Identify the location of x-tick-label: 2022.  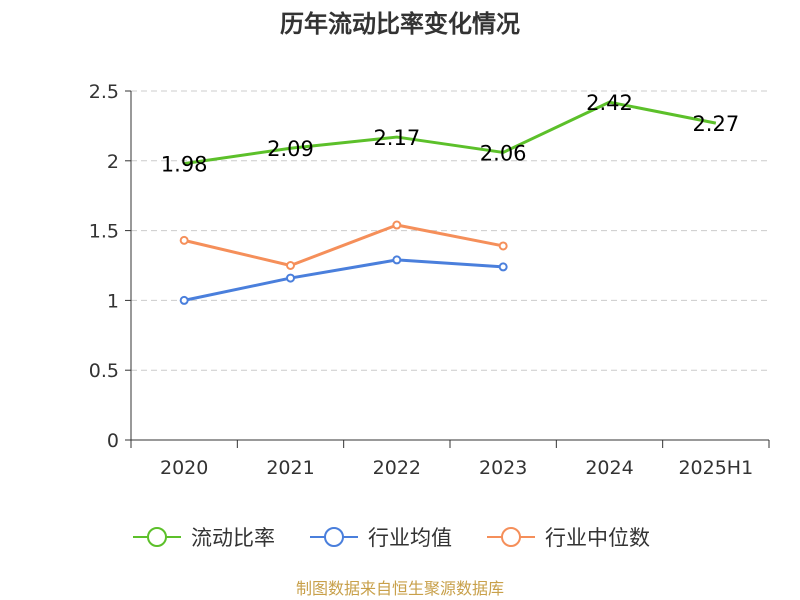
(397, 468).